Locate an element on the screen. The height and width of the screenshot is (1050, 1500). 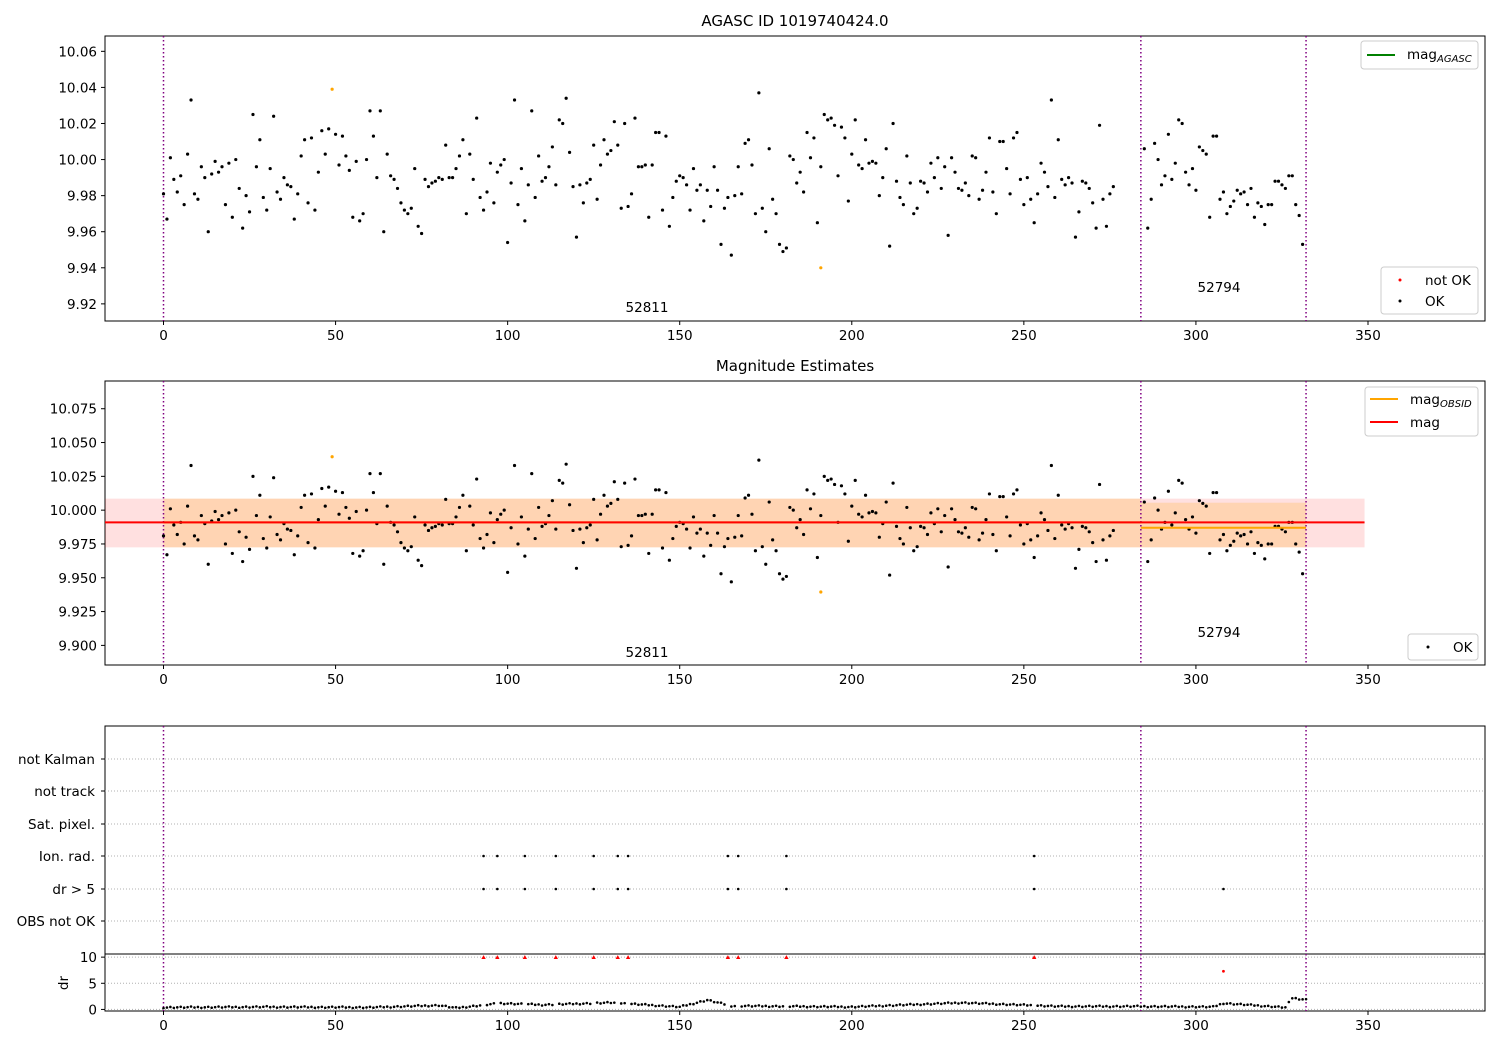
dr-y-ticks: 0 5 10 is located at coordinates (92, 984).